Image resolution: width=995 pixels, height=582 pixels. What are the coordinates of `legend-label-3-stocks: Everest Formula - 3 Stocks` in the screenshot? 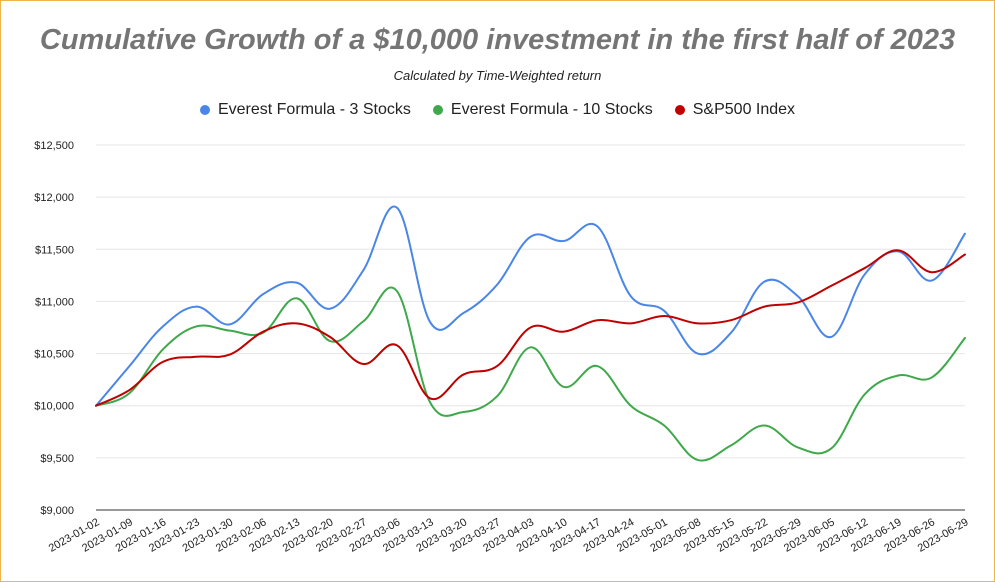 It's located at (314, 109).